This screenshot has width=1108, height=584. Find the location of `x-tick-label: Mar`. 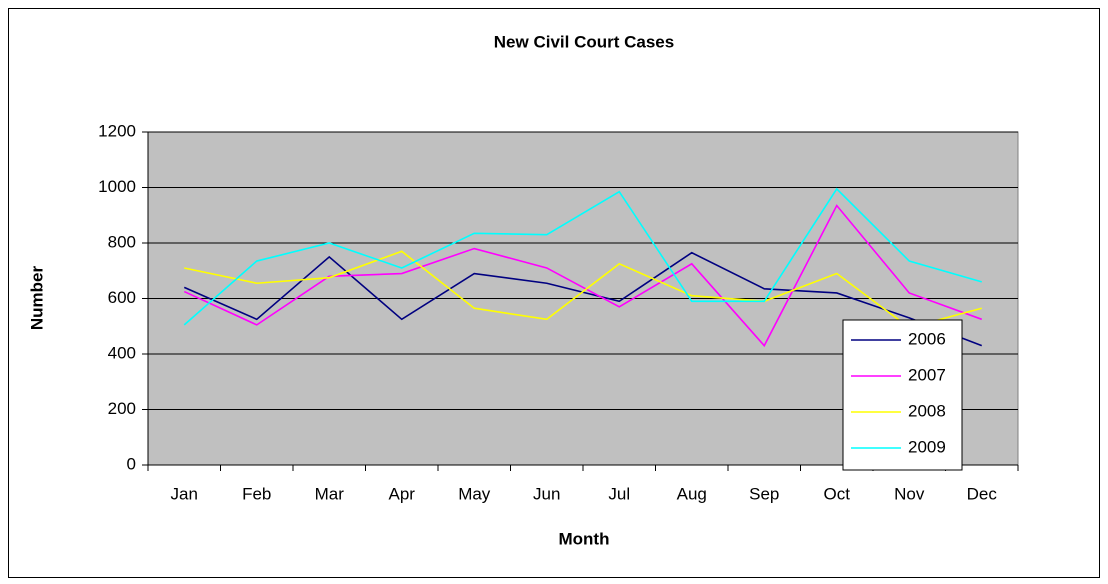

x-tick-label: Mar is located at coordinates (330, 493).